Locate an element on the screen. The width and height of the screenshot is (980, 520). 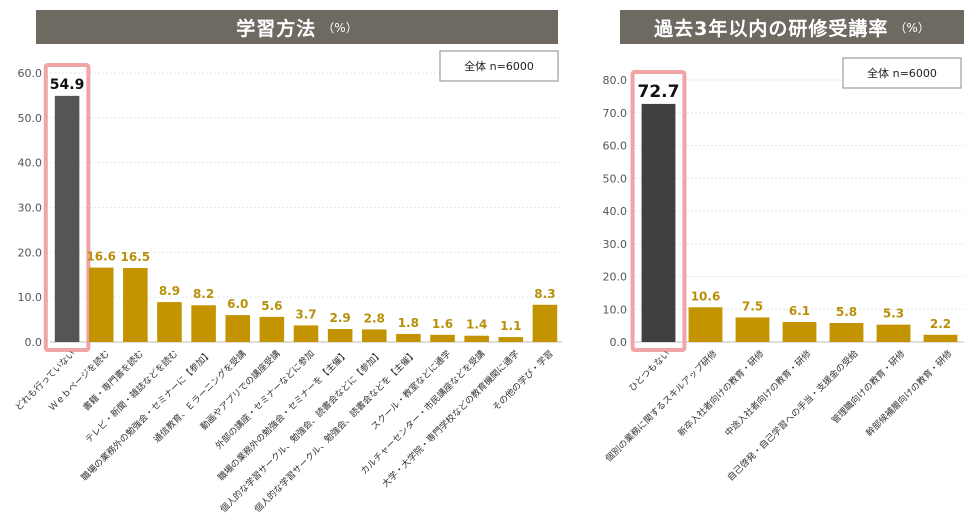
left-chart-ytick-label: 40.0 is located at coordinates (30, 163).